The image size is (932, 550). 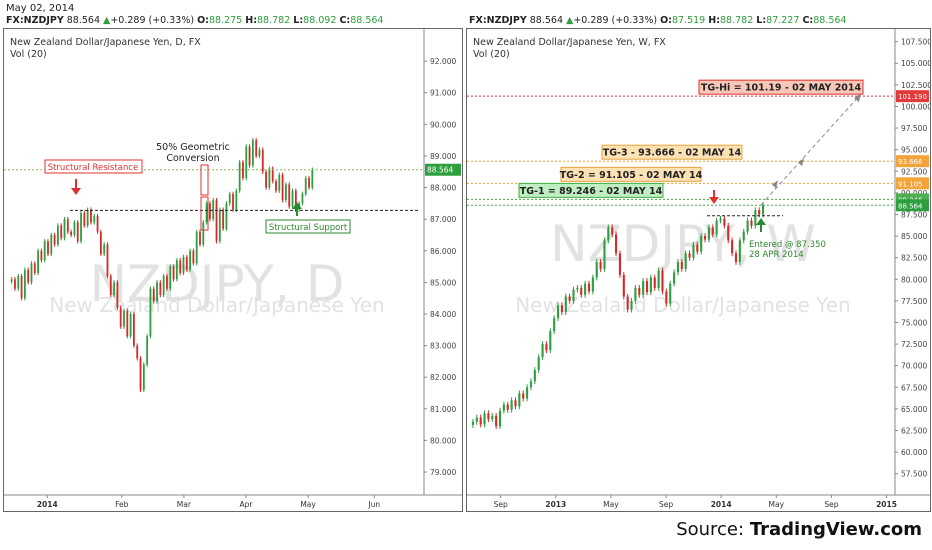 I want to click on right-high-label: H:, so click(x=714, y=20).